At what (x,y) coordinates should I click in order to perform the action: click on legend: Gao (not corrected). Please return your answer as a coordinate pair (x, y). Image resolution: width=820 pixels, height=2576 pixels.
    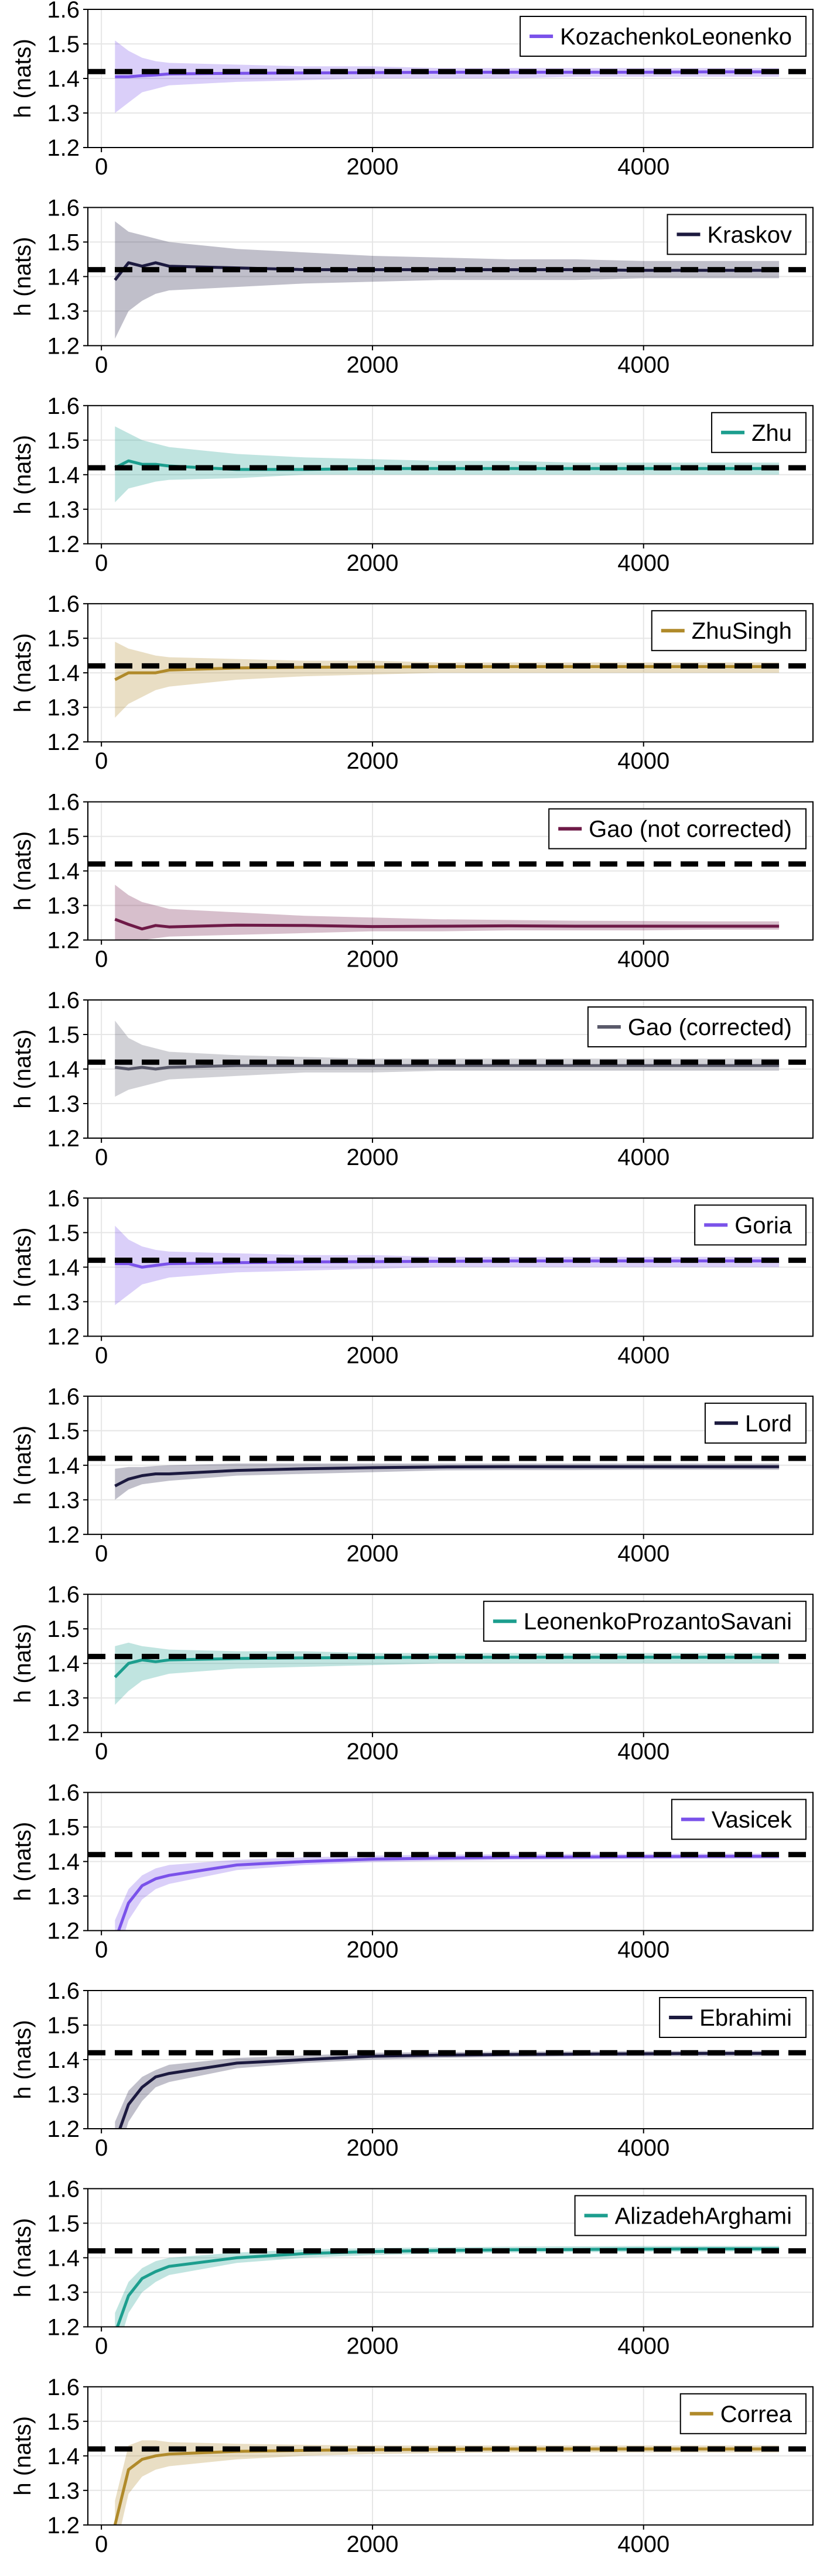
    Looking at the image, I should click on (677, 828).